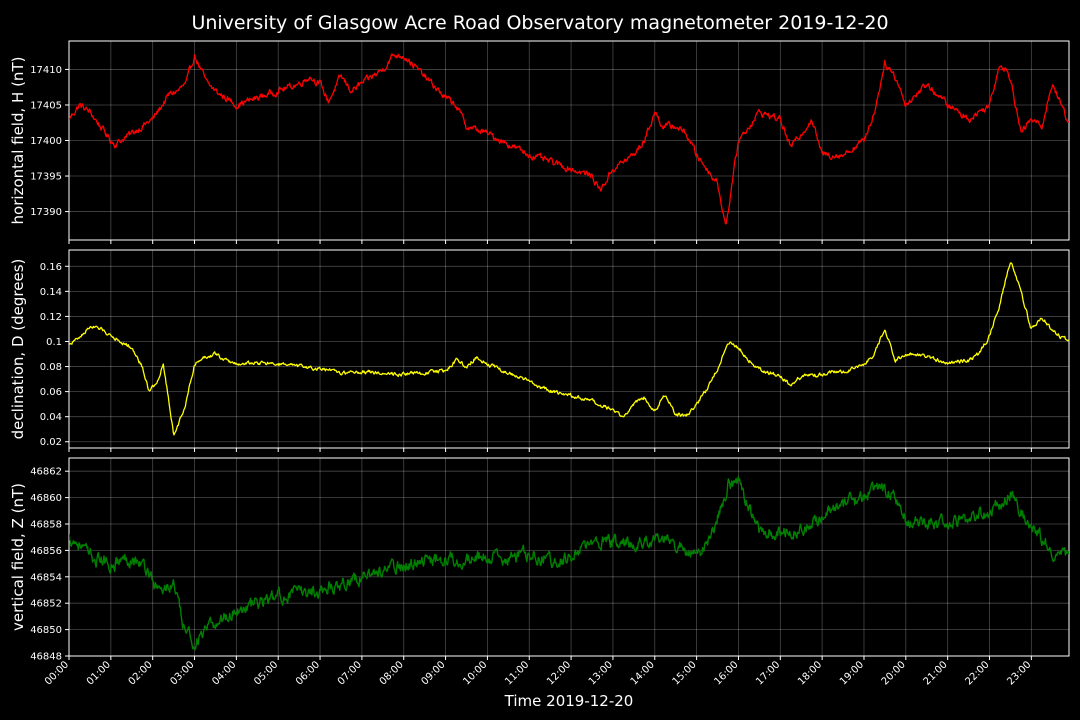  What do you see at coordinates (601, 673) in the screenshot?
I see `x-tick-label: 13:00` at bounding box center [601, 673].